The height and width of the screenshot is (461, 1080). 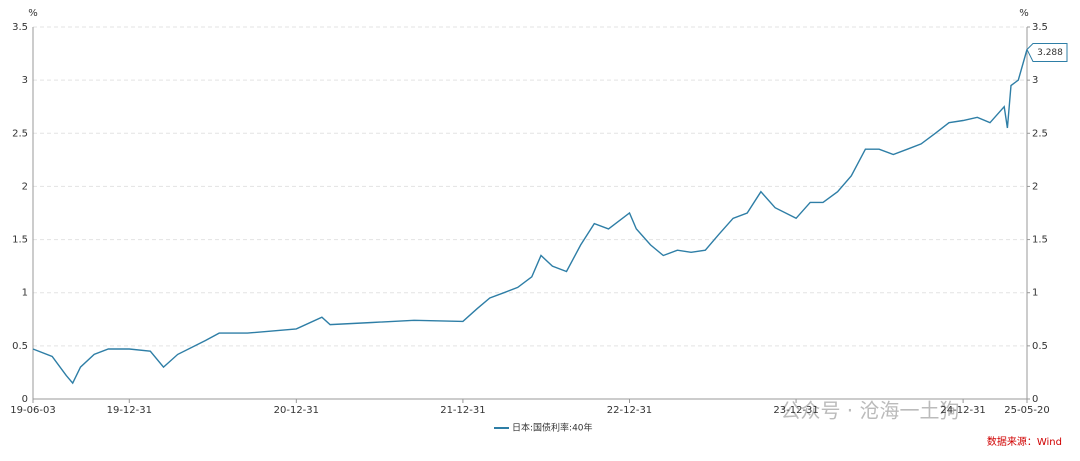 I want to click on x-tick-label: 19-12-31, so click(x=129, y=410).